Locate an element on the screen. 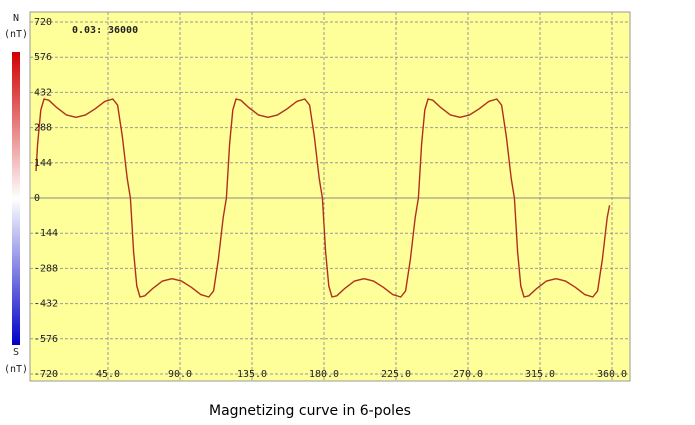 The width and height of the screenshot is (695, 425). x-tick-label: 135.0 is located at coordinates (252, 374).